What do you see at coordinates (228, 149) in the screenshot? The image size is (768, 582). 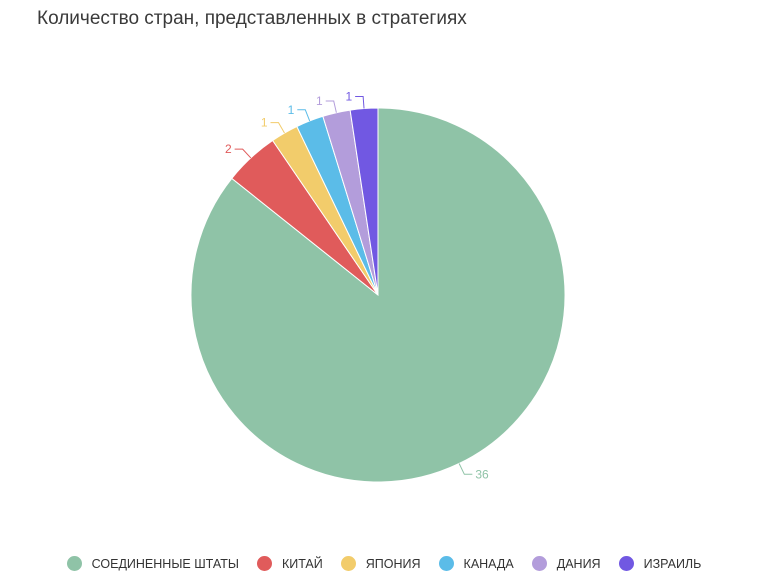 I see `data-label-1: 2` at bounding box center [228, 149].